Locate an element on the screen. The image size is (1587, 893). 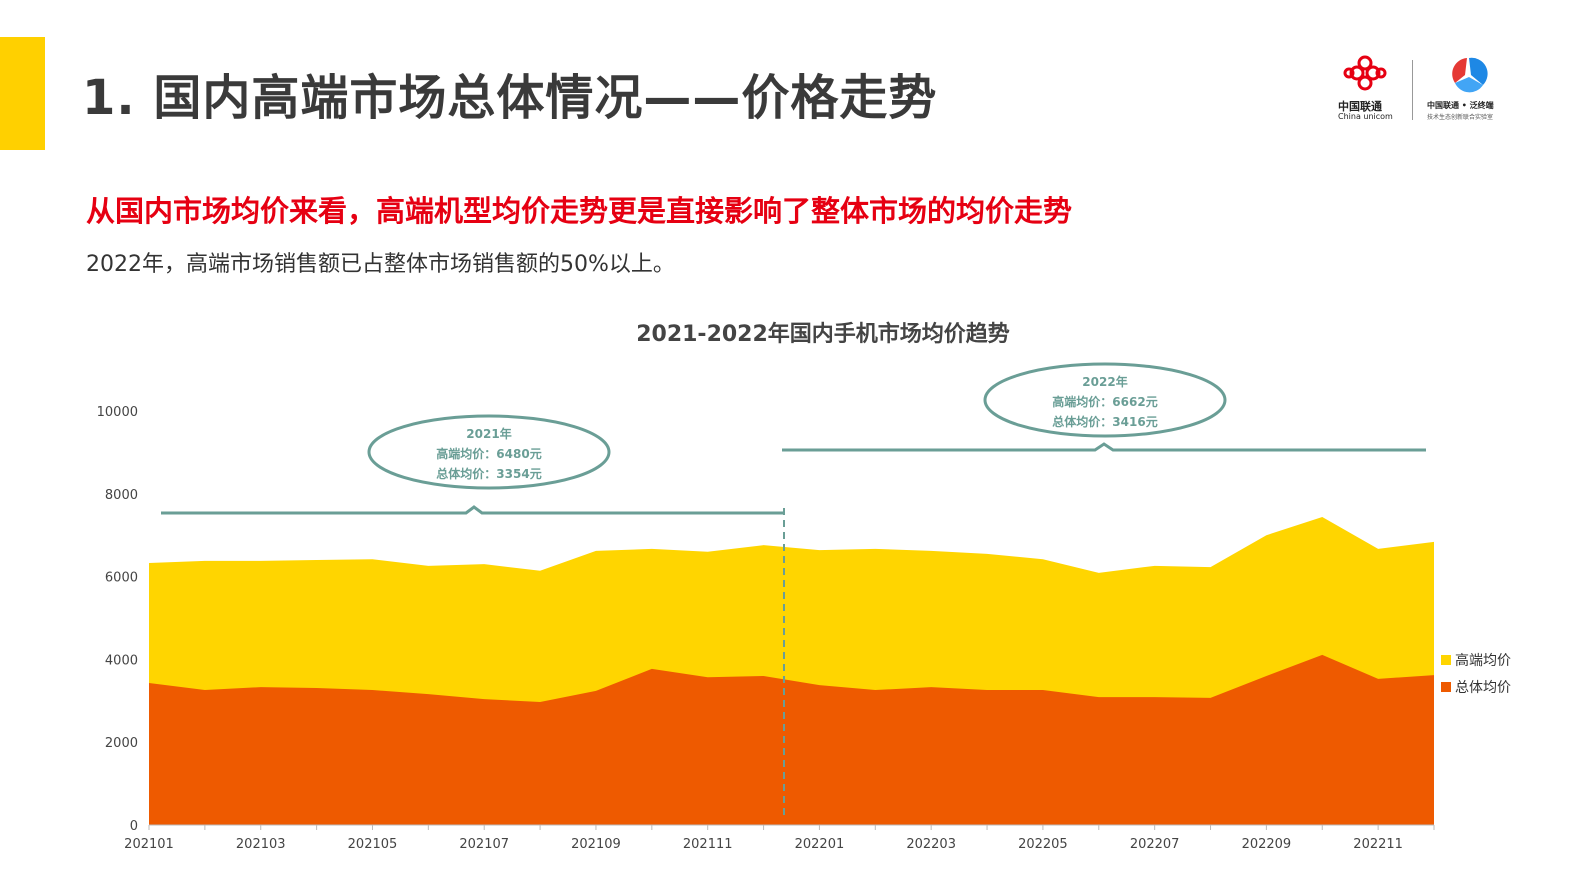
x-tick-label: 202109 is located at coordinates (596, 844).